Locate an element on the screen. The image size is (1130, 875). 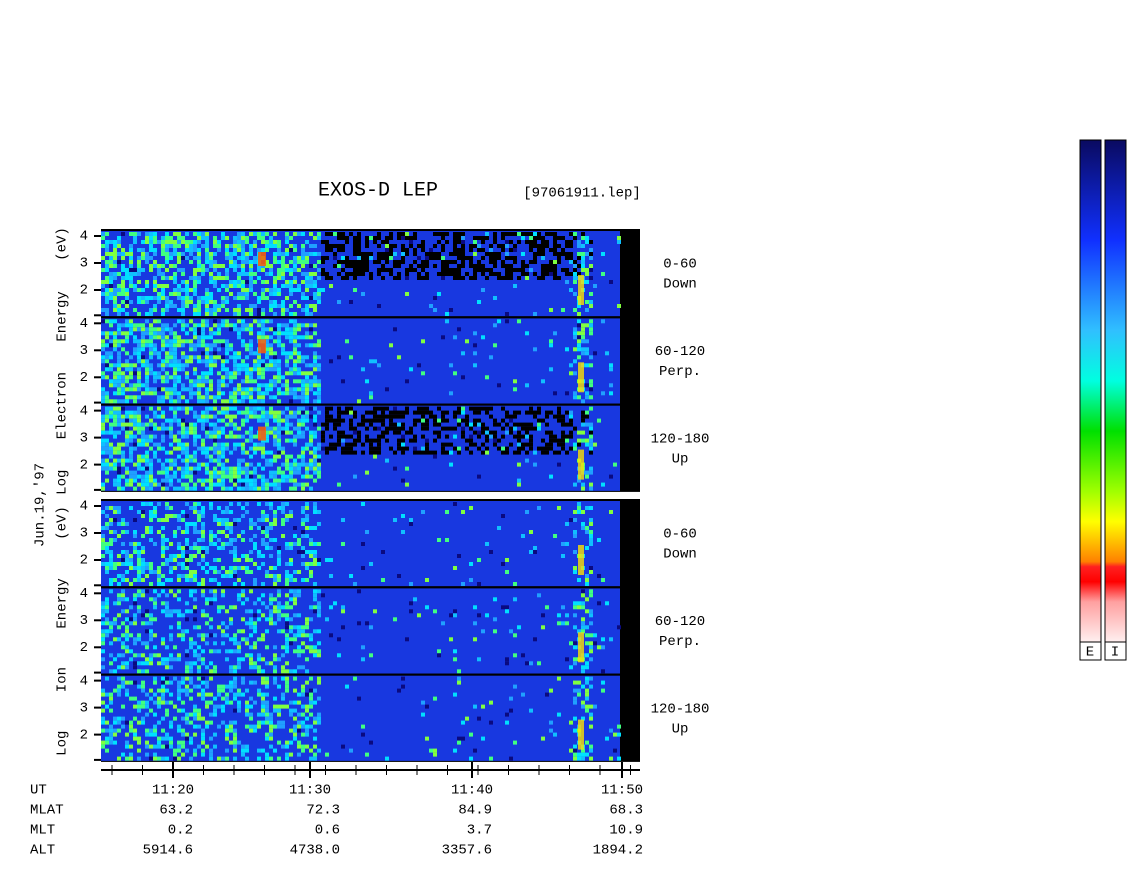
y-tick-label: 3 is located at coordinates (84, 708).